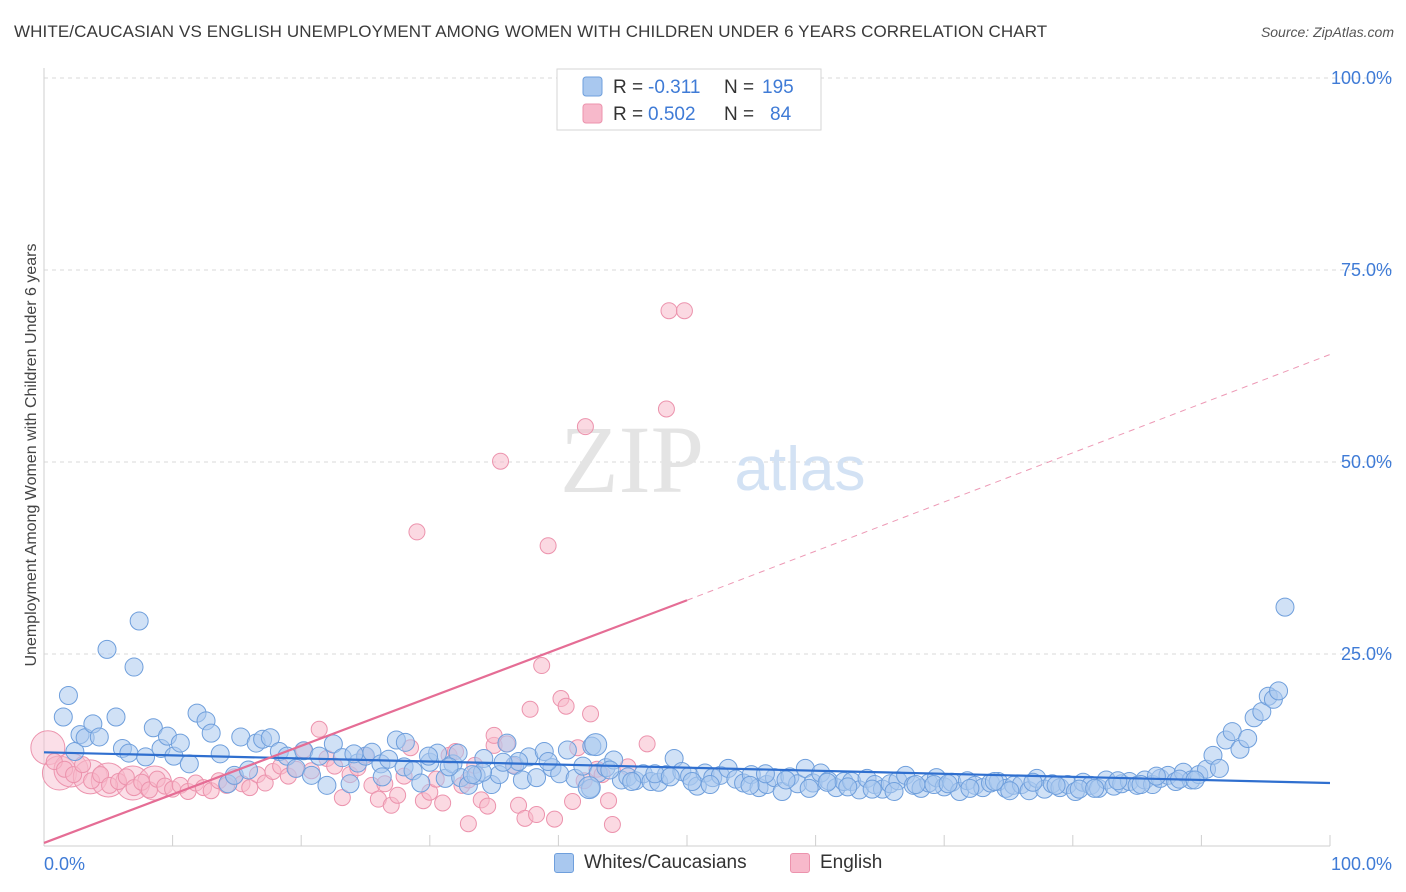  I want to click on legend-n-value-1: 195, so click(778, 87).